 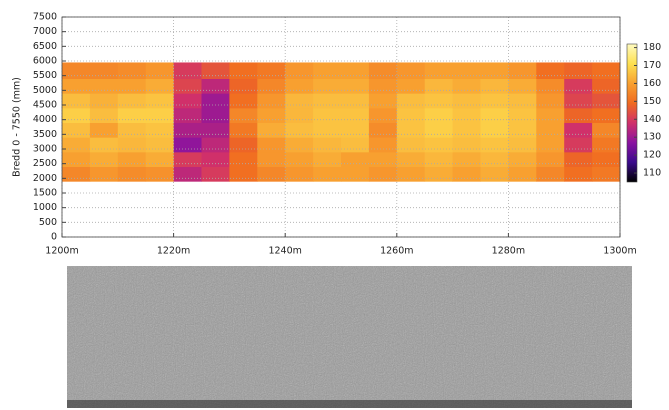 What do you see at coordinates (45, 105) in the screenshot?
I see `y-tick-label: 4500` at bounding box center [45, 105].